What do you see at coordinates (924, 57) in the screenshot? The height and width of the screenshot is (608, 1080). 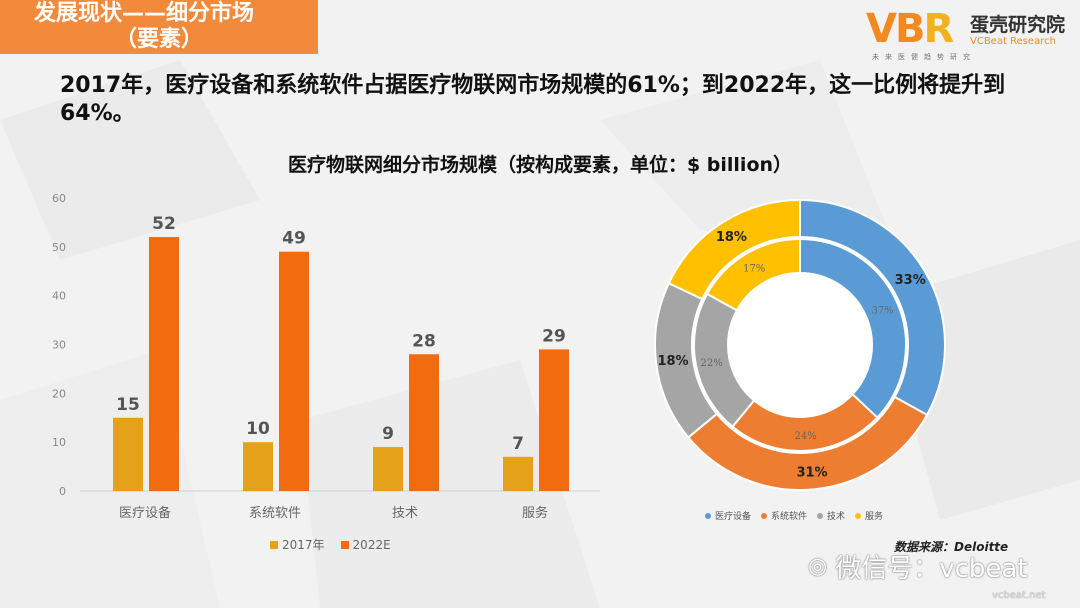 I see `logo-tagline: 未来医健趋势研究` at bounding box center [924, 57].